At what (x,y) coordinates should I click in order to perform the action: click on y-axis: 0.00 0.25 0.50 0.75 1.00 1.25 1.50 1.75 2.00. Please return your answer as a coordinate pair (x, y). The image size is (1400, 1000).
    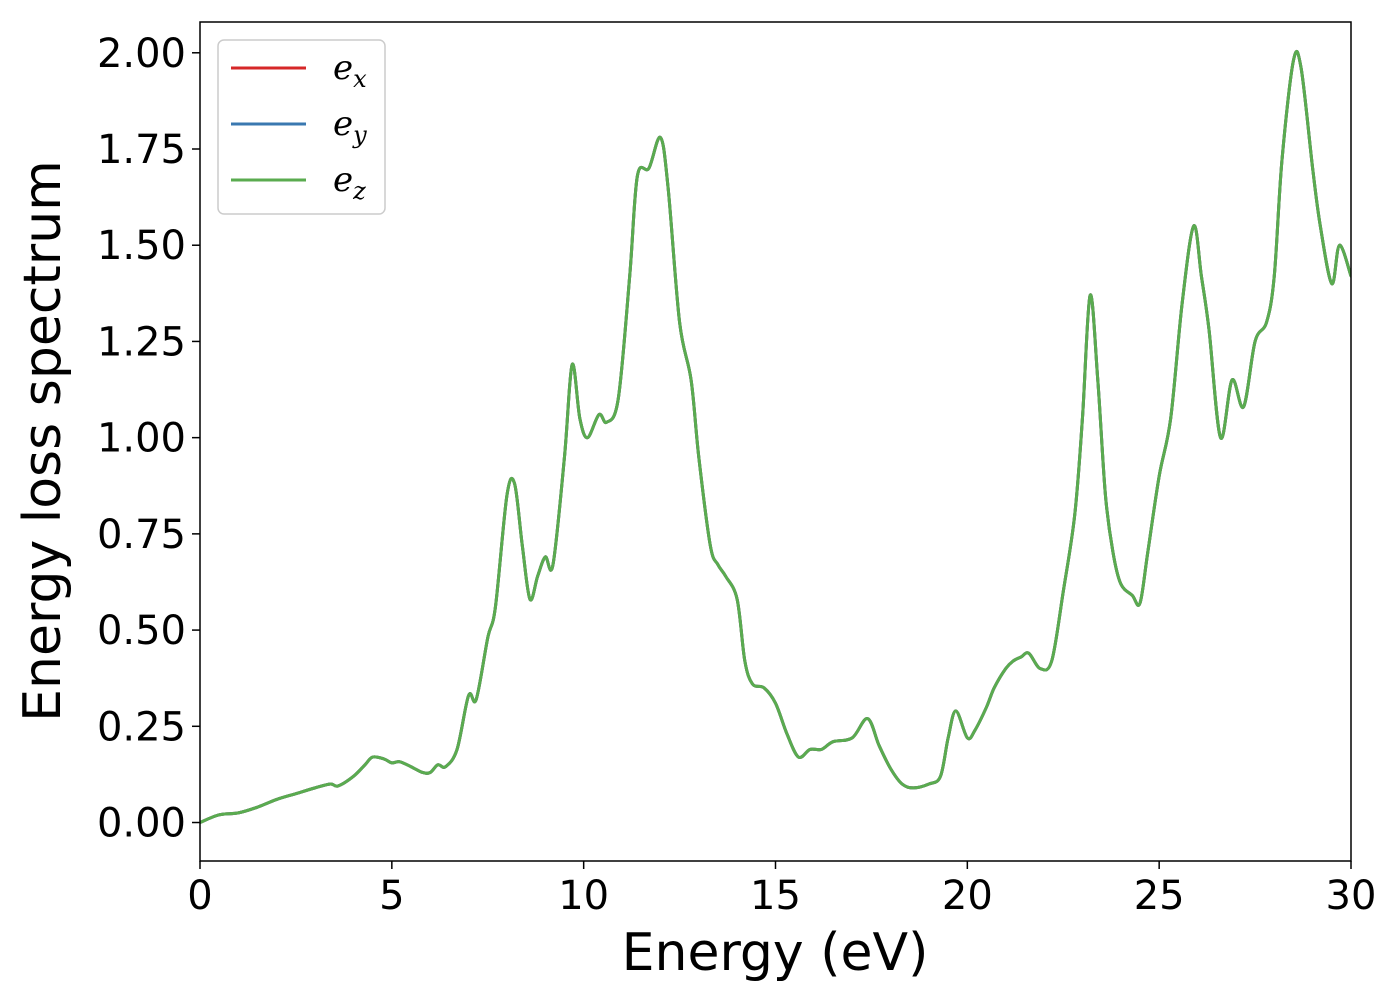
    Looking at the image, I should click on (148, 439).